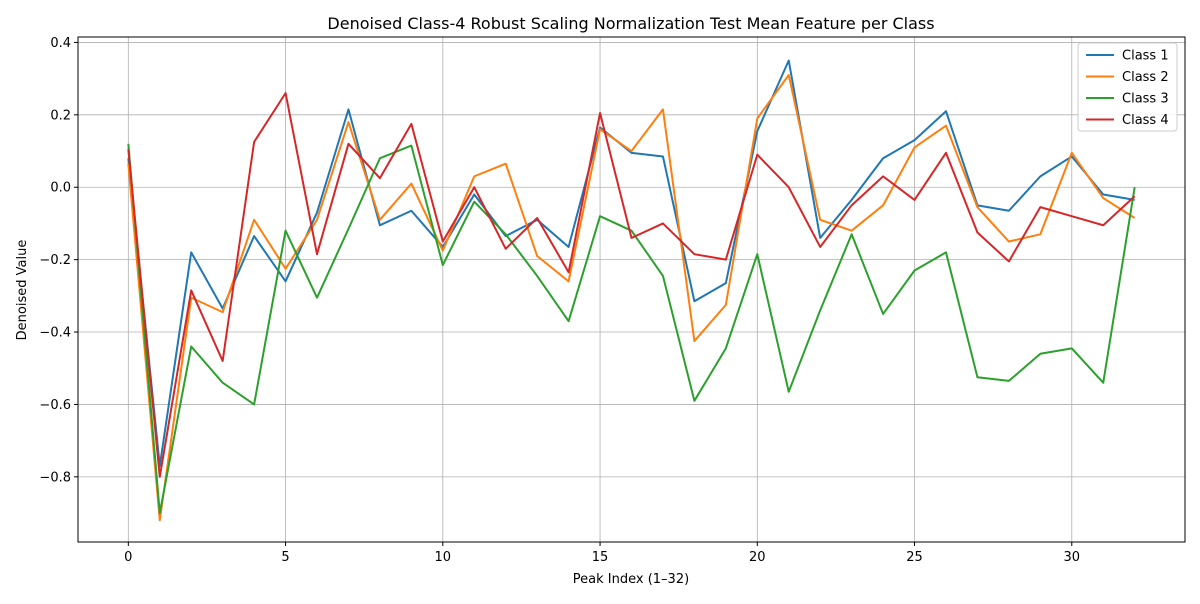  I want to click on x-tick-label: 30, so click(1072, 557).